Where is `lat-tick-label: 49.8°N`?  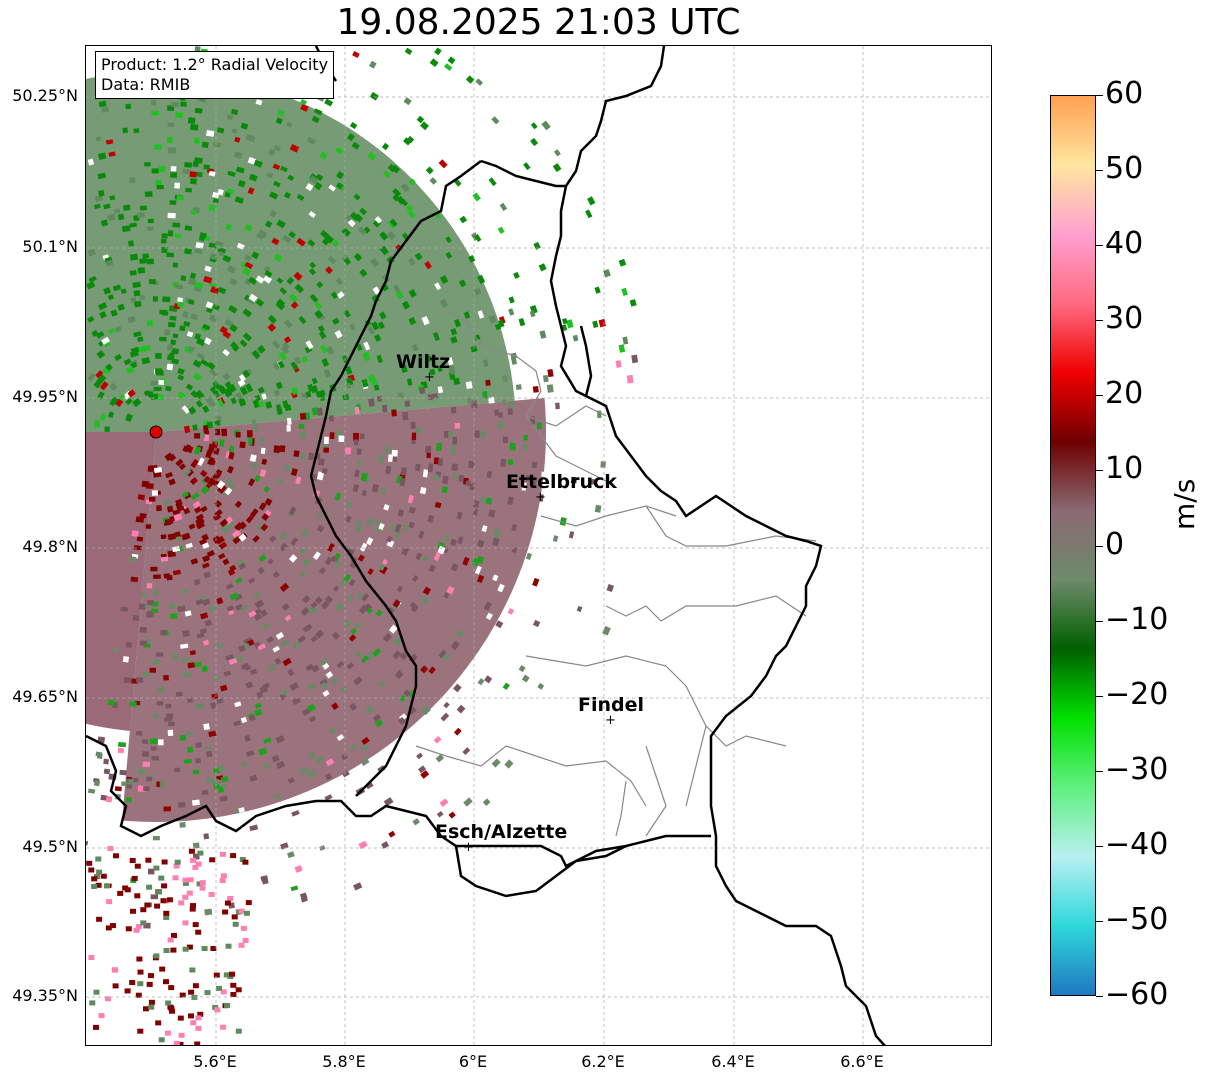 lat-tick-label: 49.8°N is located at coordinates (50, 546).